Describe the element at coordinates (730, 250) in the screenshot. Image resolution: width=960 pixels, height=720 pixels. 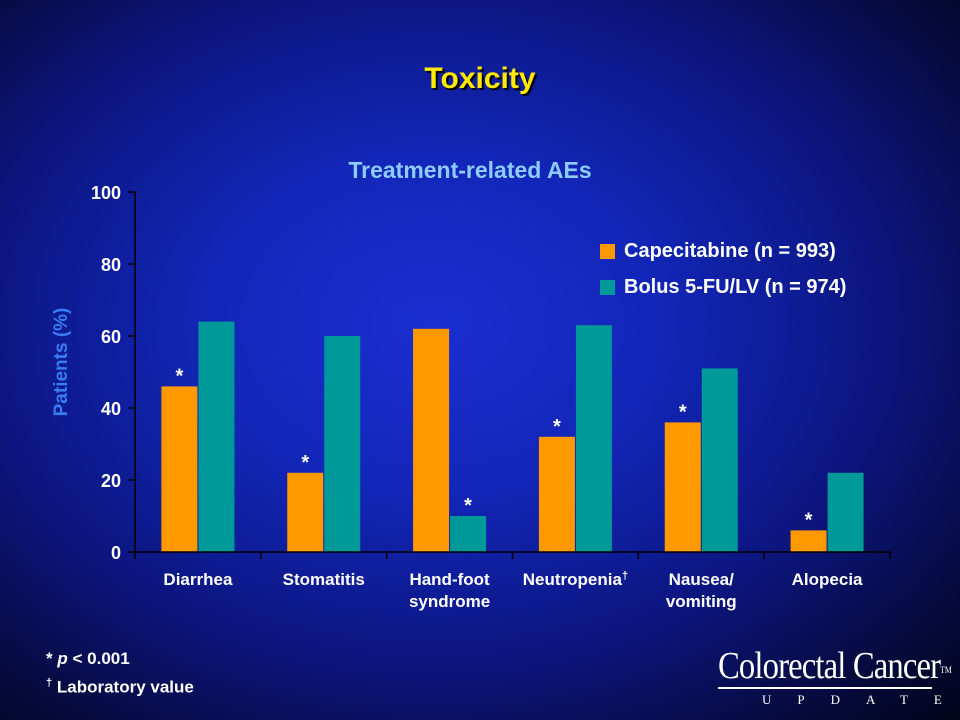
I see `legend-label-capecitabine: Capecitabine (n = 993)` at that location.